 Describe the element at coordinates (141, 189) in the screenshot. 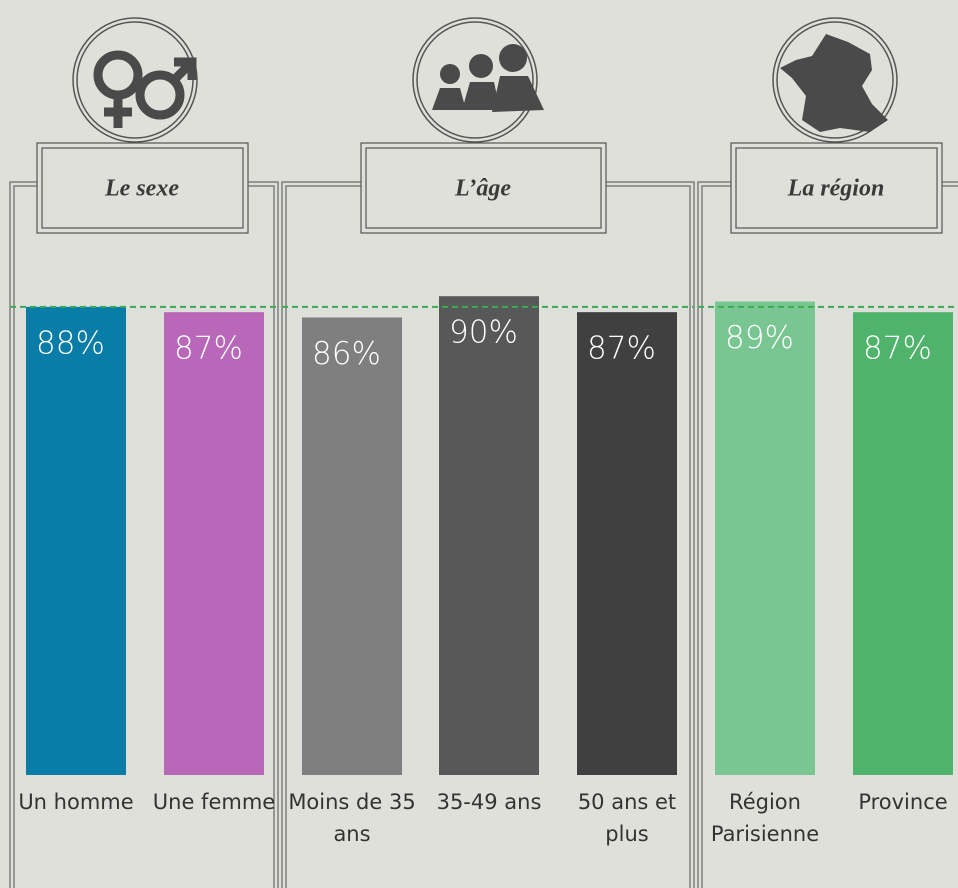

I see `panel-title: Le sexe` at that location.